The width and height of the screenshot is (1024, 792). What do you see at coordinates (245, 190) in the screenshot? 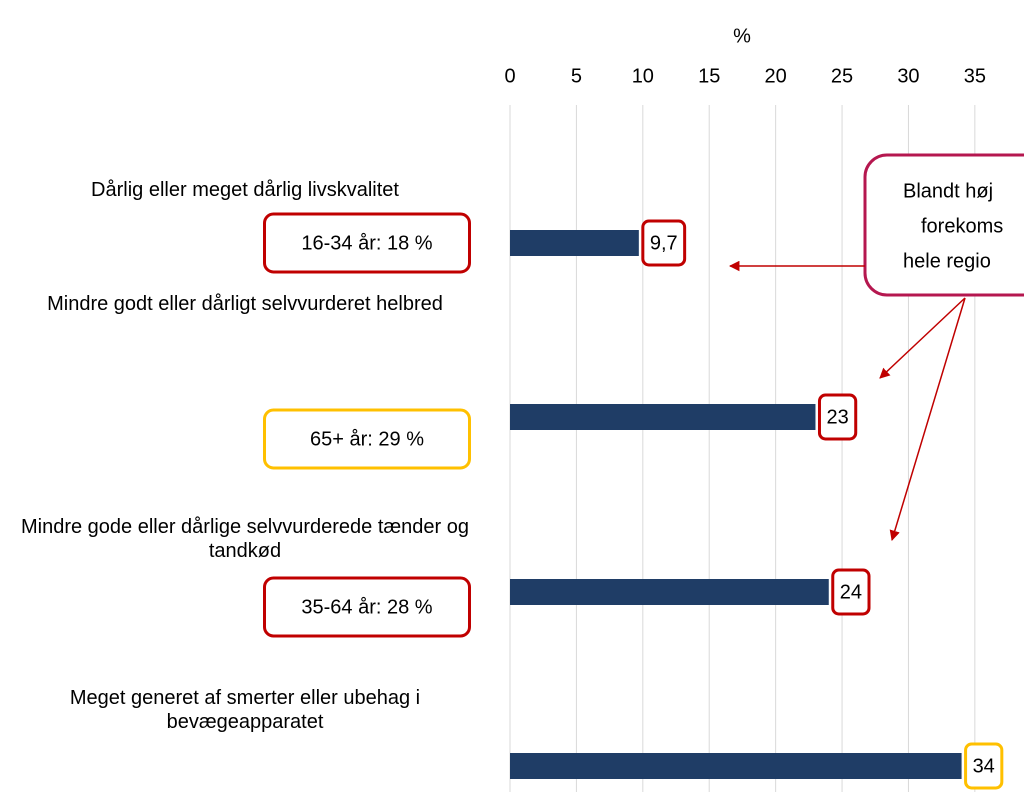
I see `category-label: Dårlig eller meget dårlig livskvalitet` at bounding box center [245, 190].